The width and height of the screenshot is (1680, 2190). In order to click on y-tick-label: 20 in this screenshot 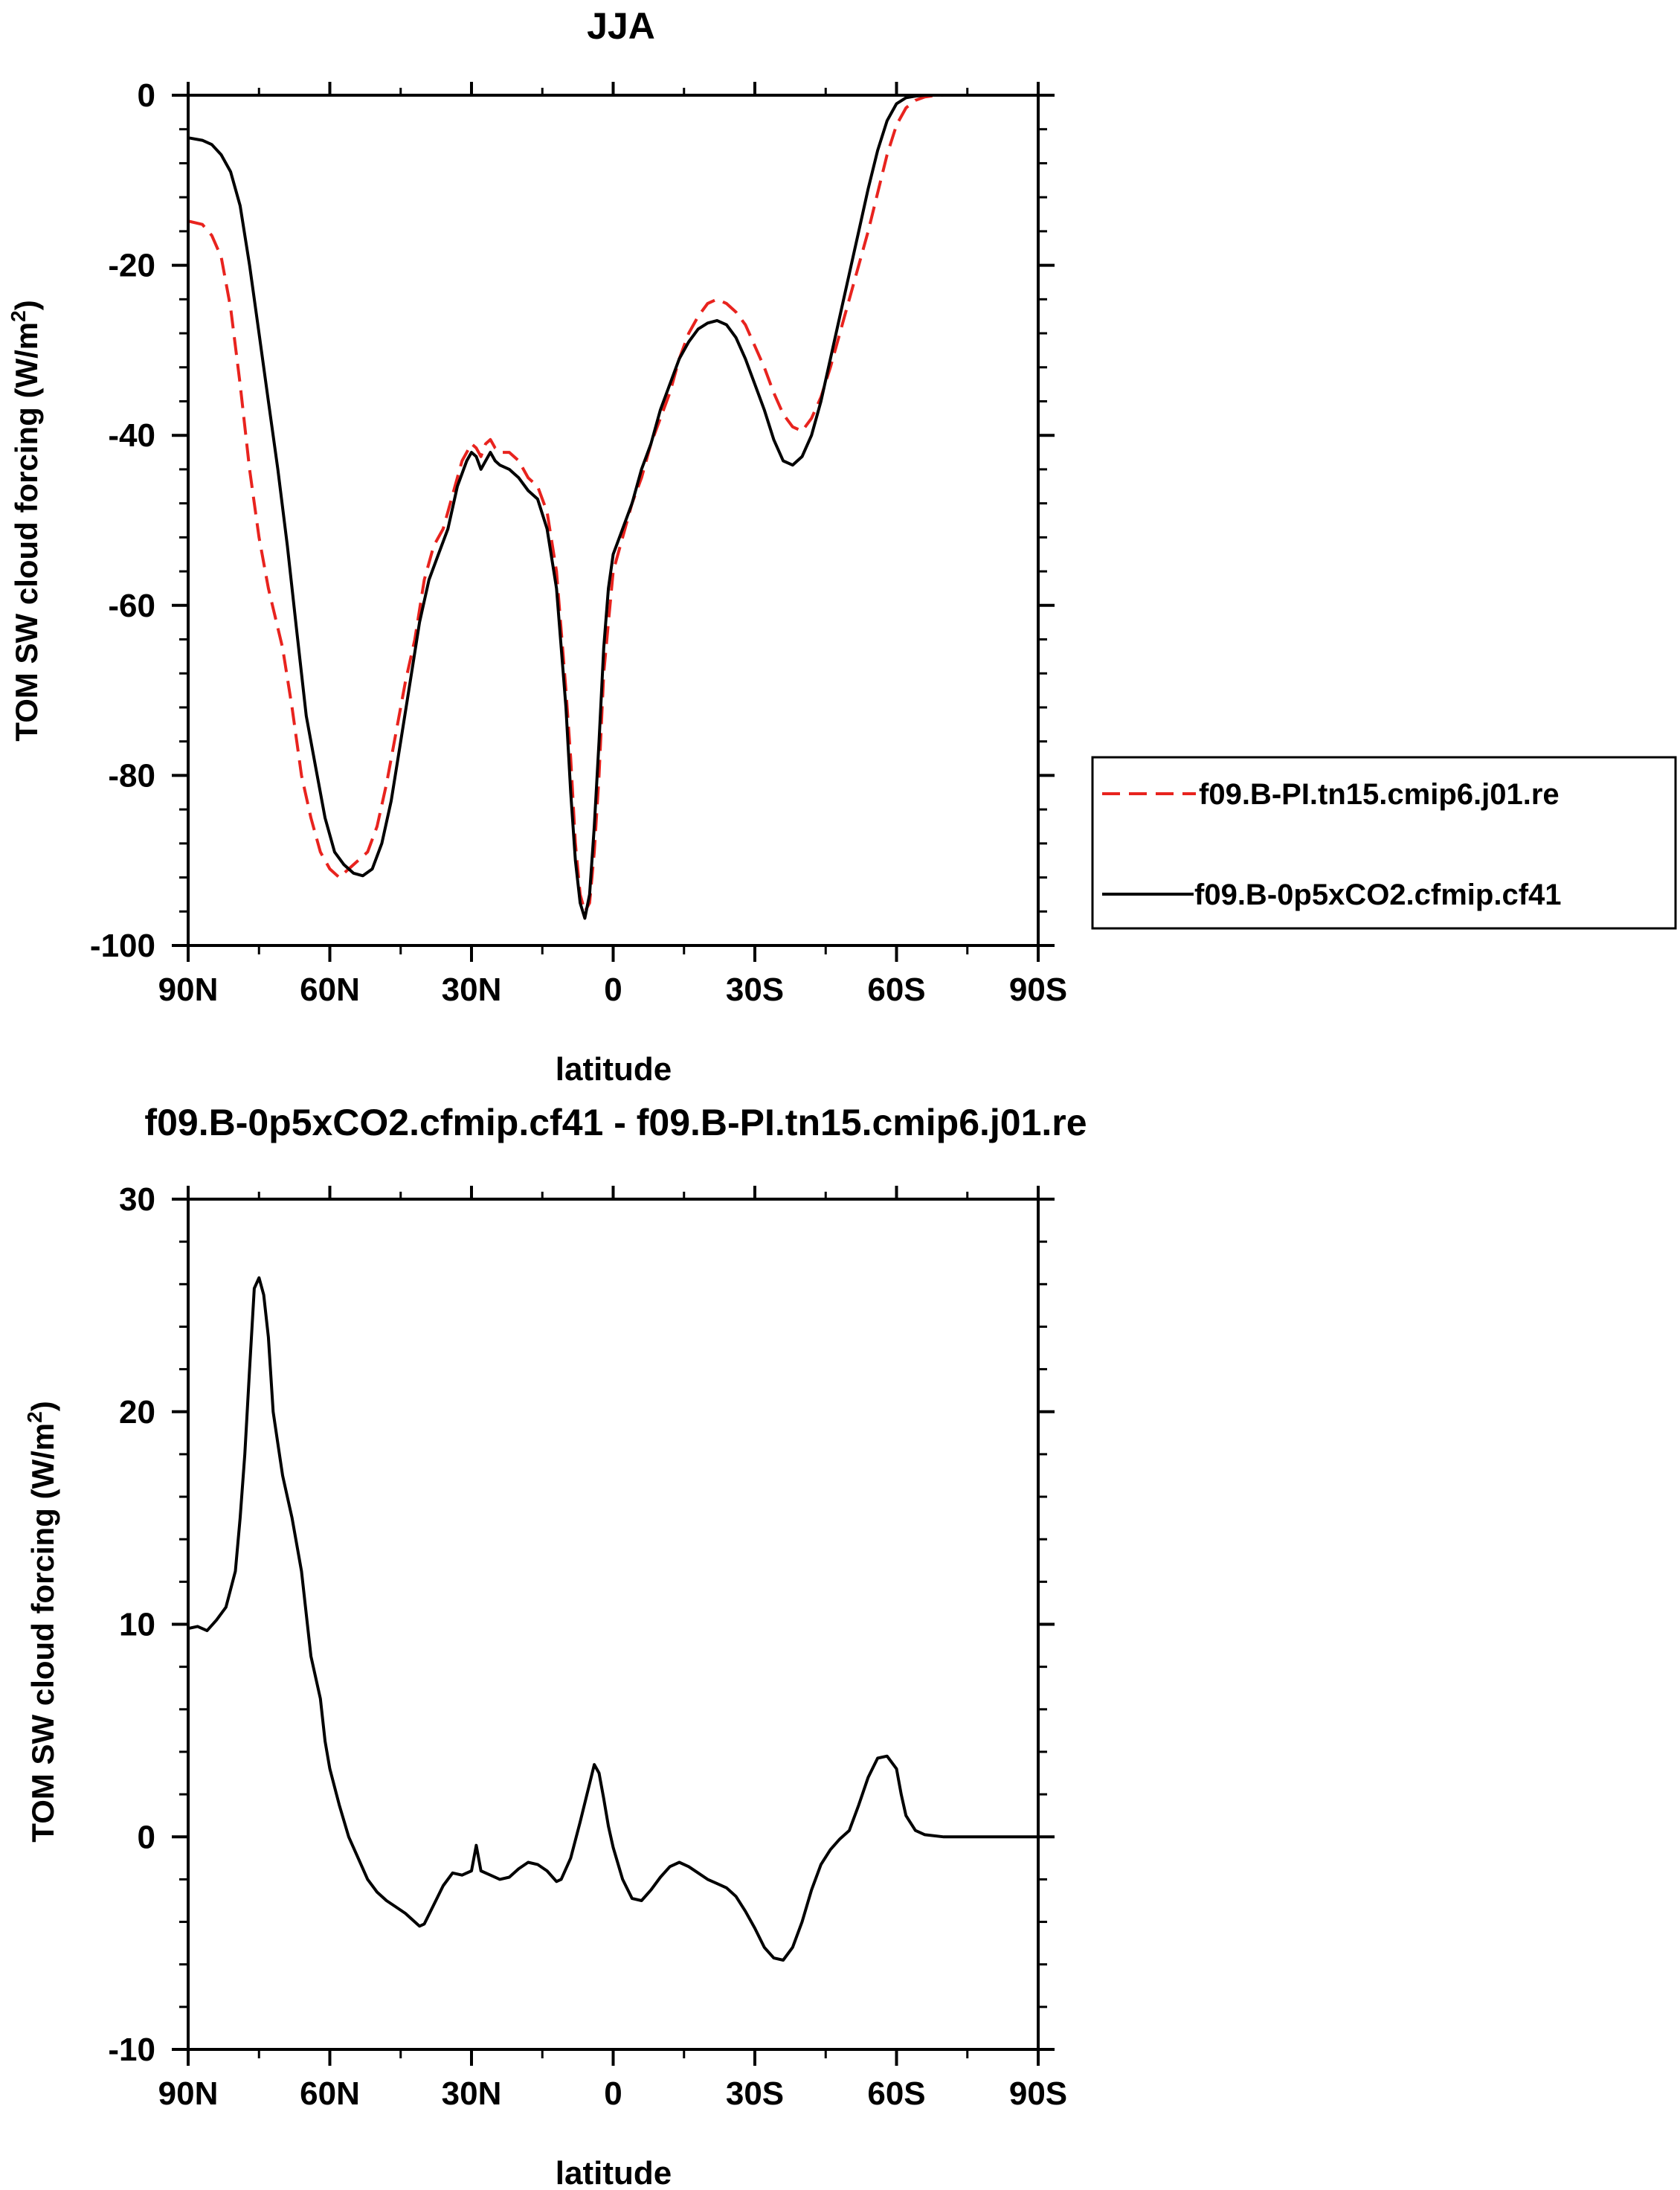, I will do `click(137, 1412)`.